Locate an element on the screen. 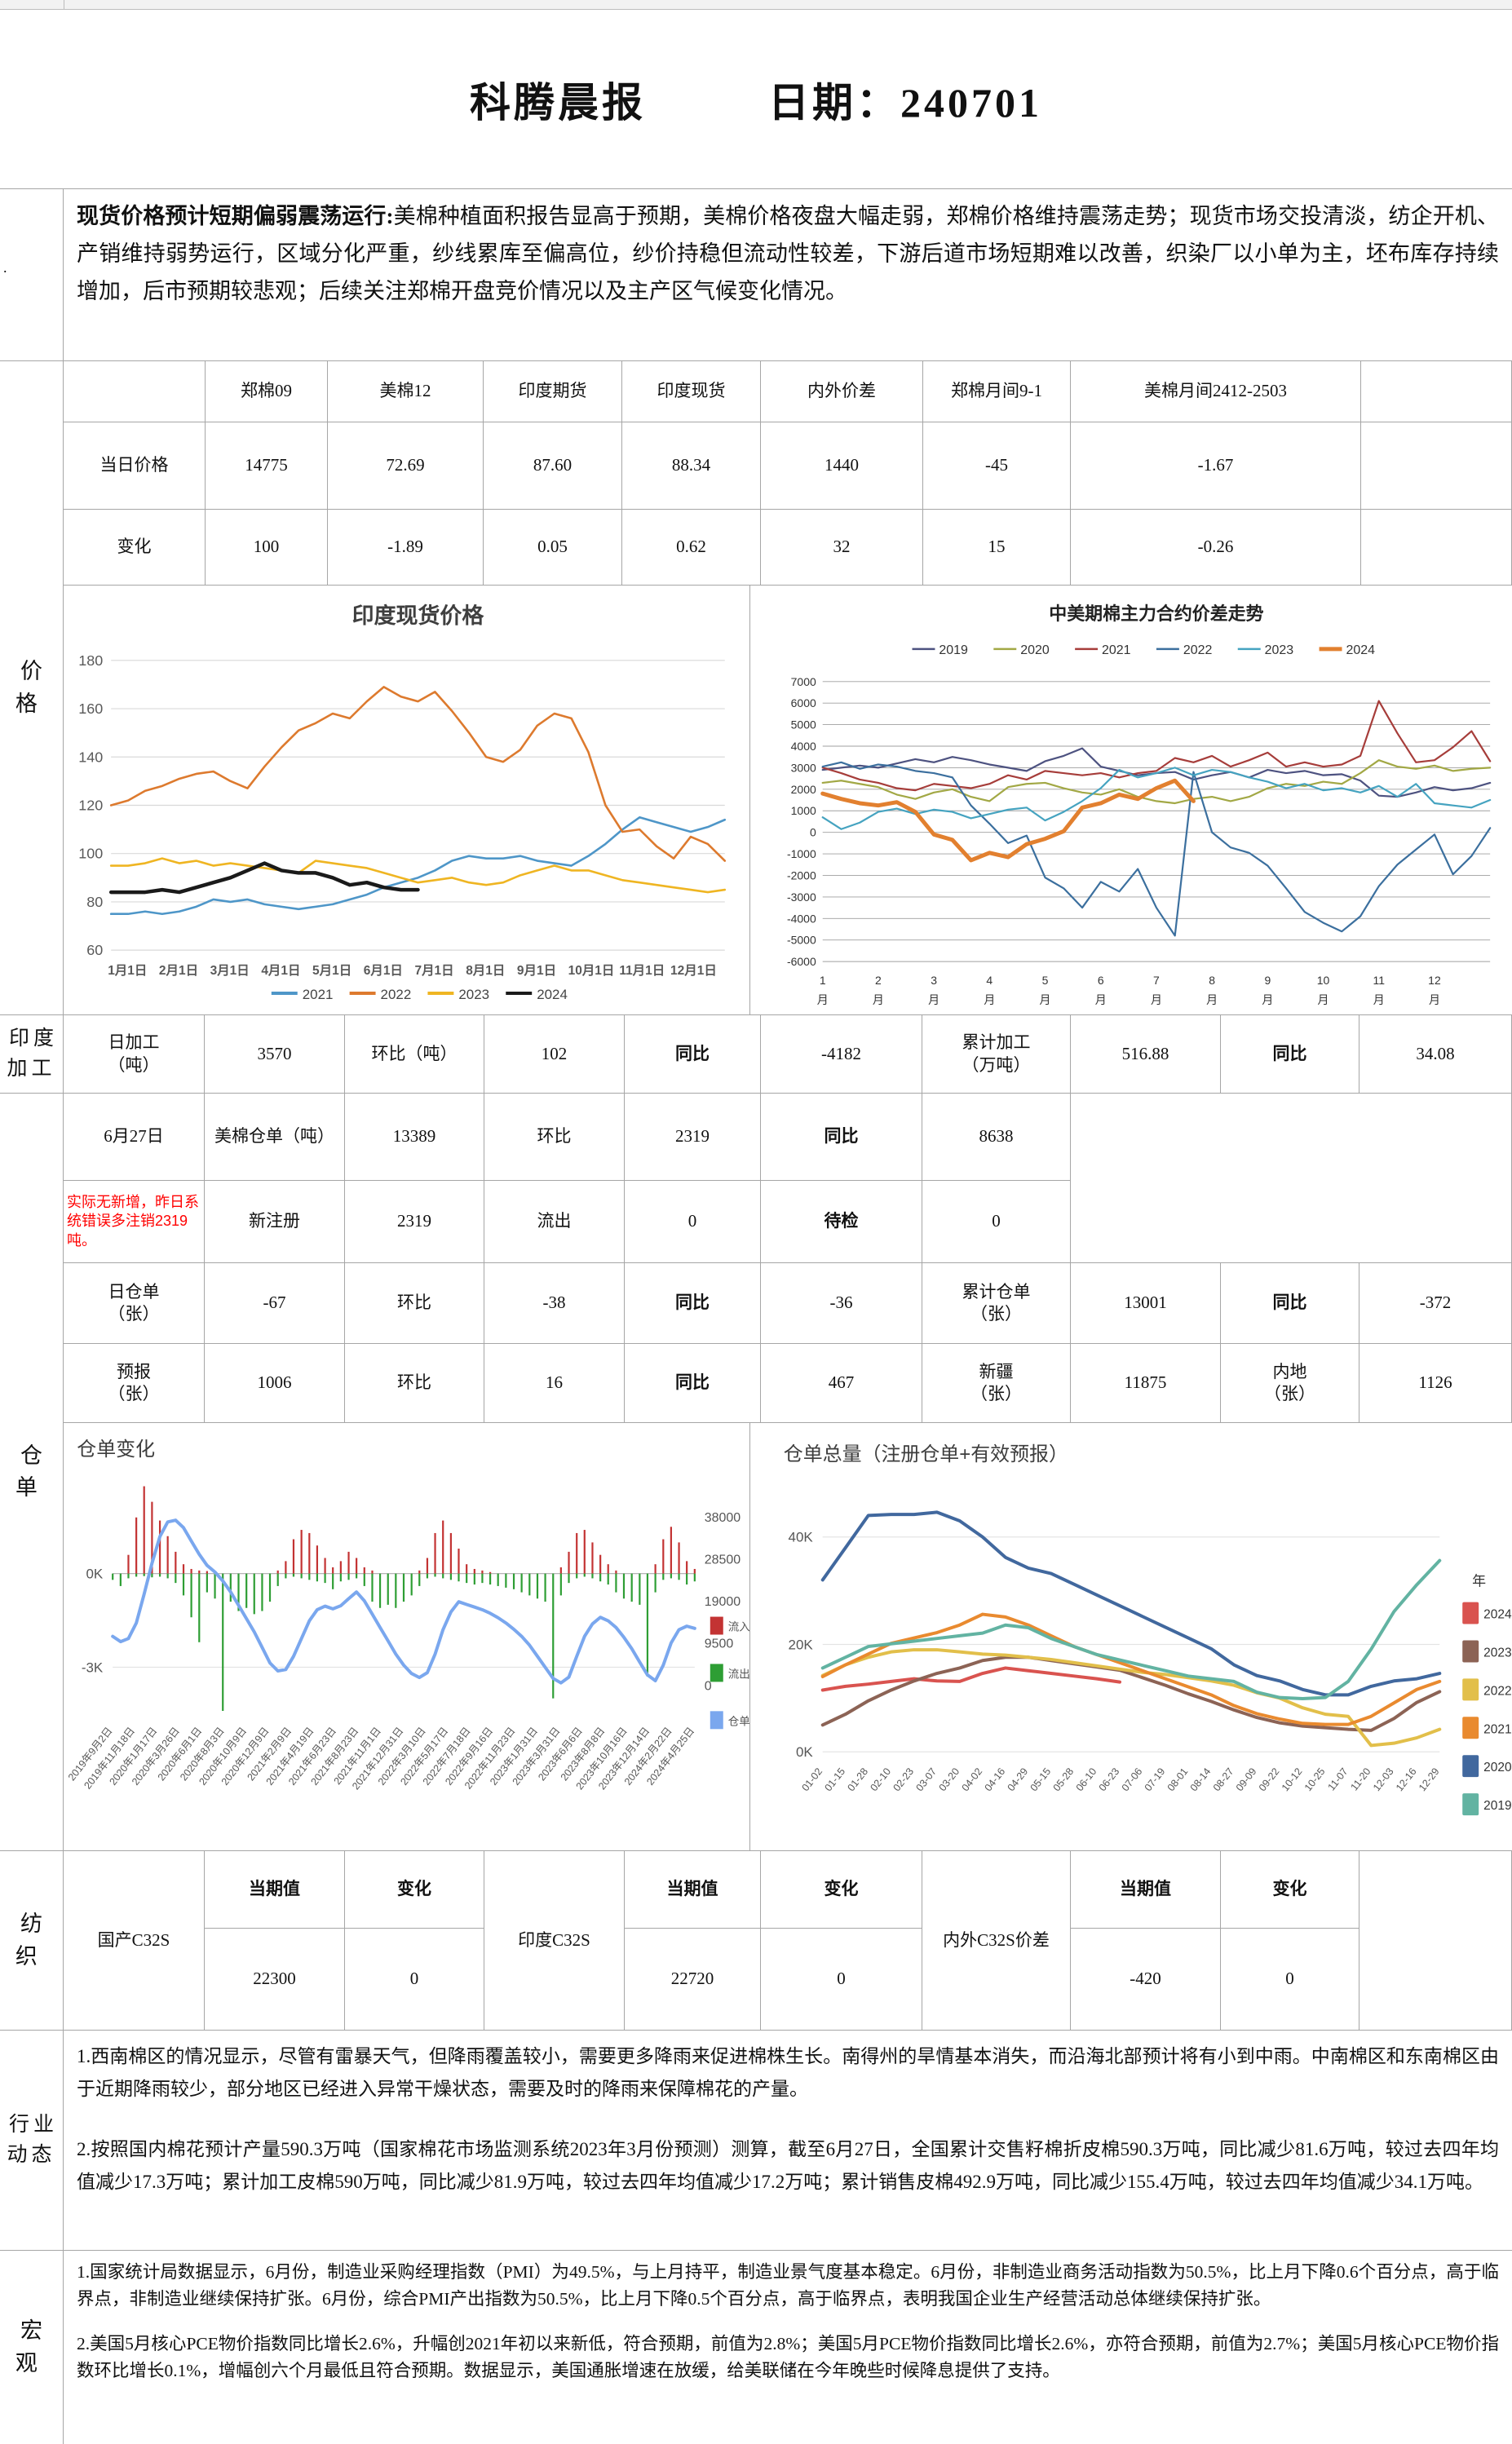 The height and width of the screenshot is (2444, 1512). price-header-blank is located at coordinates (135, 391).